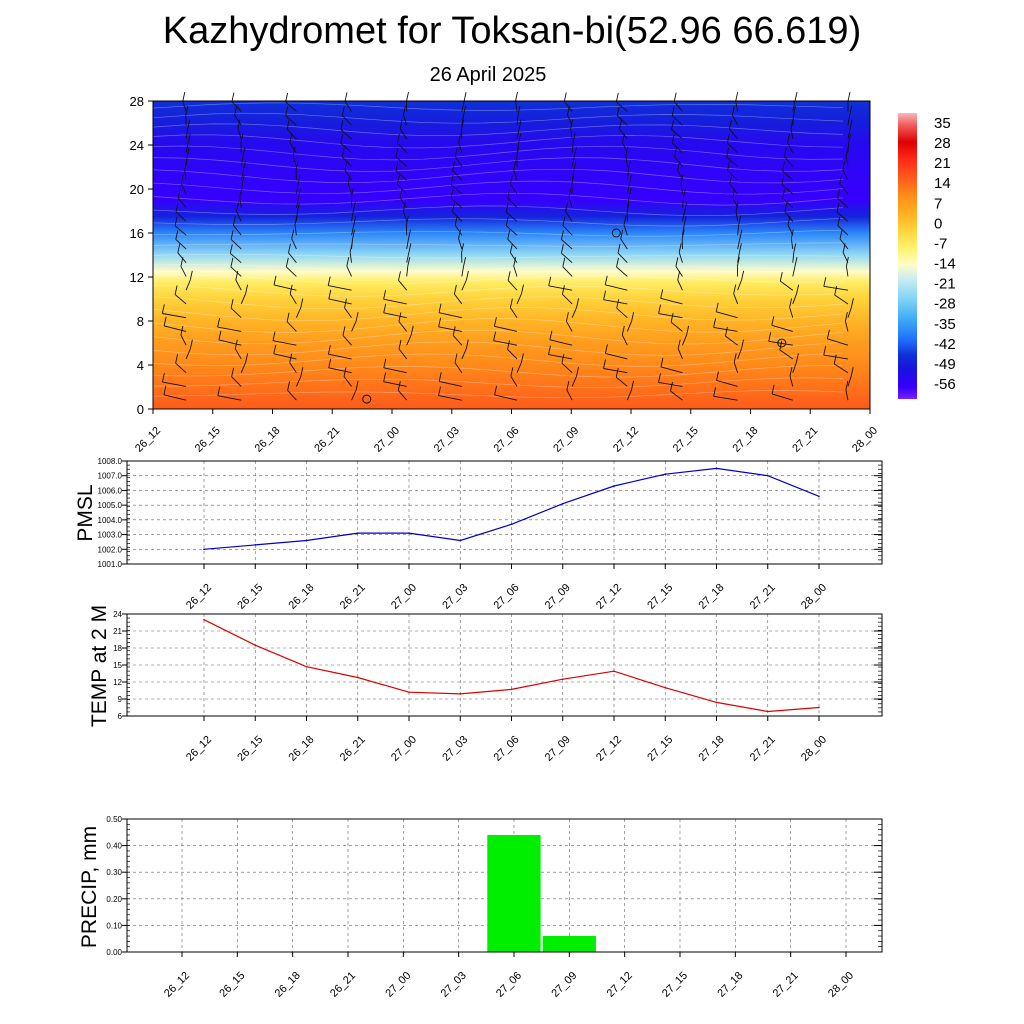  What do you see at coordinates (110, 505) in the screenshot?
I see `y-tick-label: 1005.0` at bounding box center [110, 505].